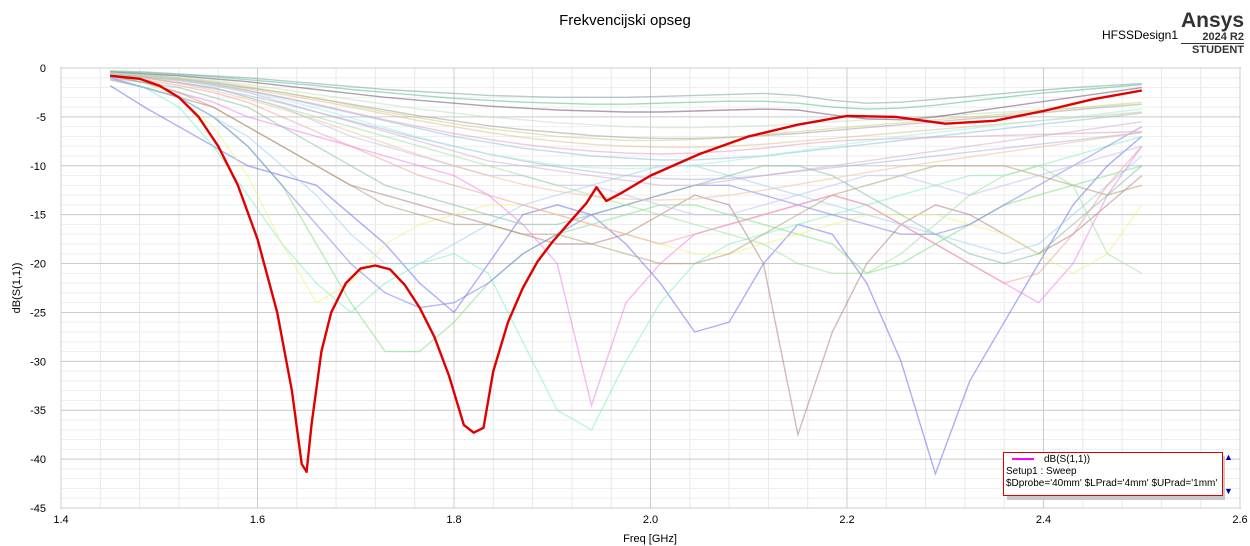  I want to click on chart-title: Frekvencijski opseg, so click(625, 20).